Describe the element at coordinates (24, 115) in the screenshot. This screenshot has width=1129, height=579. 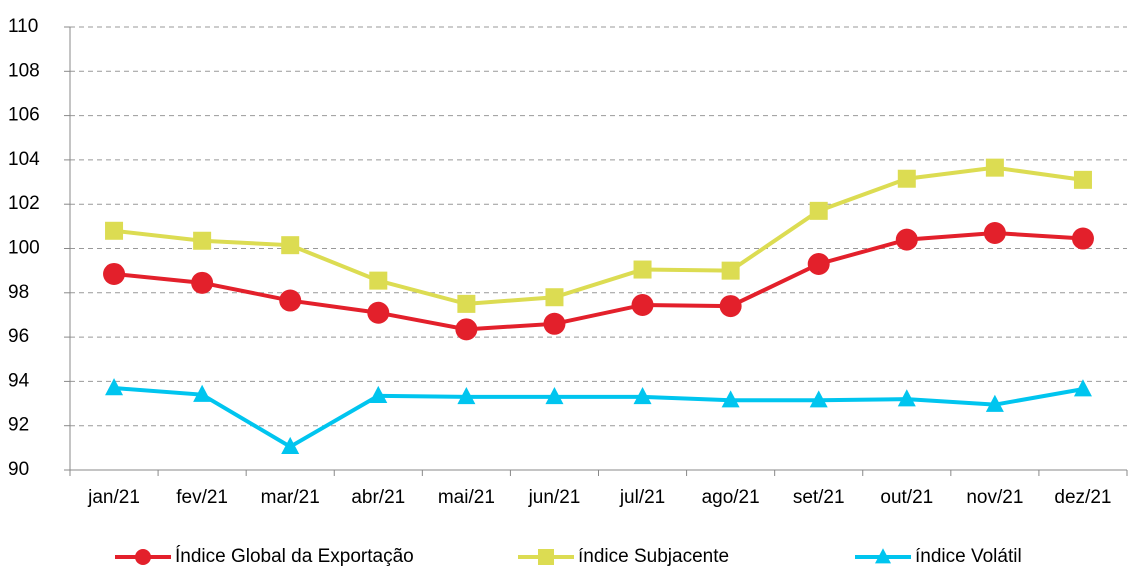
I see `y-tick-label: 106` at that location.